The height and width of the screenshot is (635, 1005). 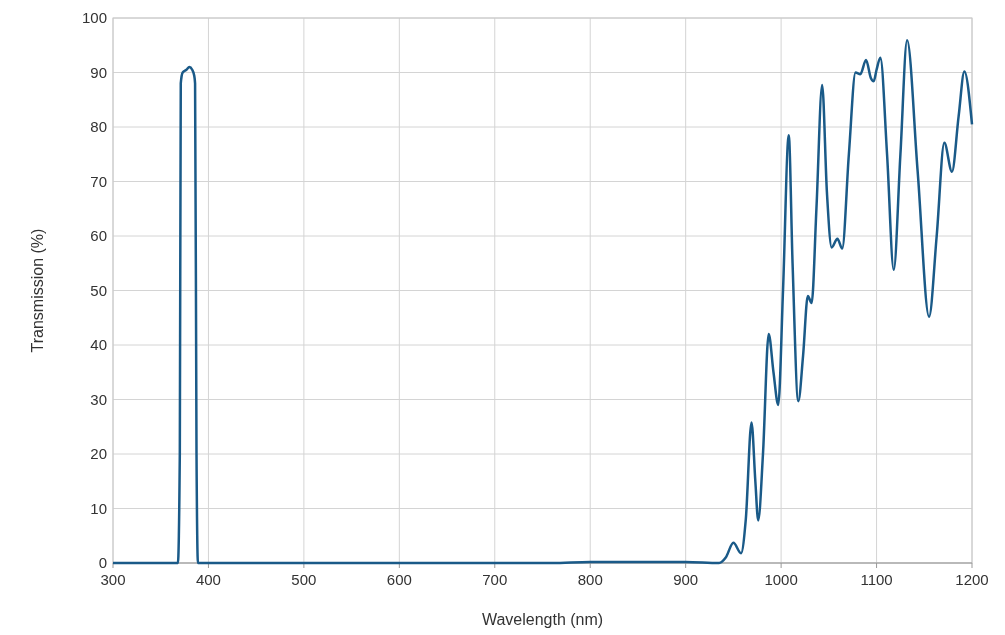 What do you see at coordinates (876, 579) in the screenshot?
I see `x-tick-label: 1100` at bounding box center [876, 579].